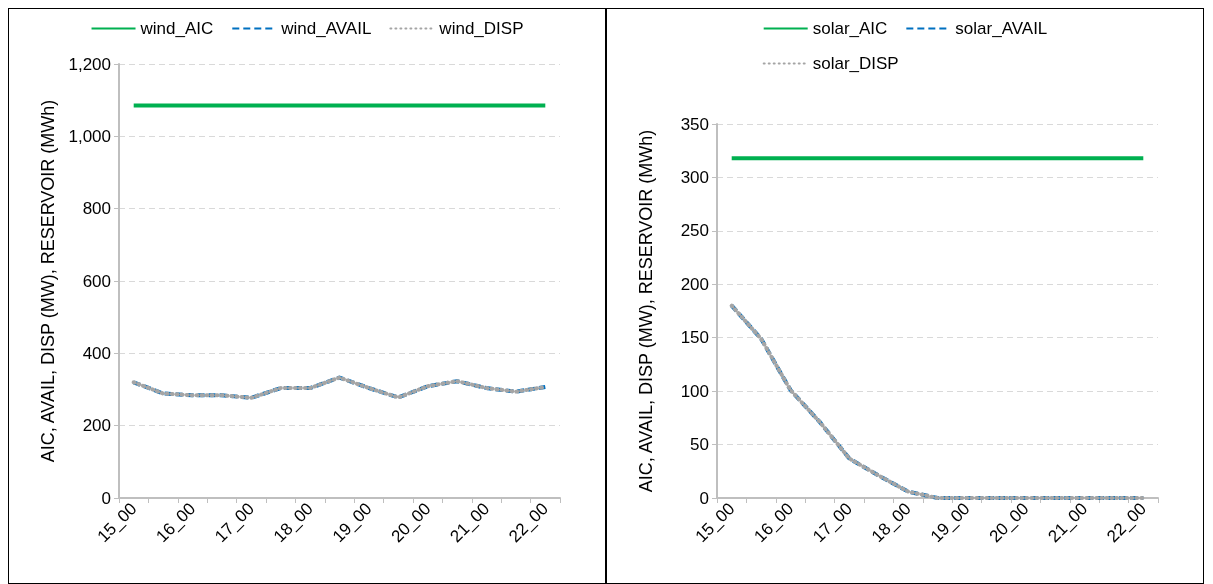  I want to click on y-tick-label: 350, so click(694, 124).